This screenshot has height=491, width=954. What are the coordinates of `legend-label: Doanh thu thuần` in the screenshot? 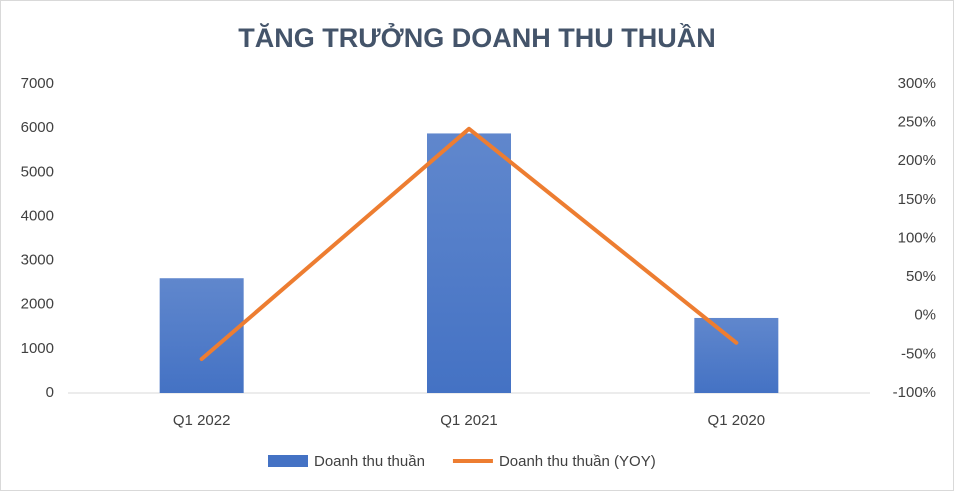 It's located at (369, 461).